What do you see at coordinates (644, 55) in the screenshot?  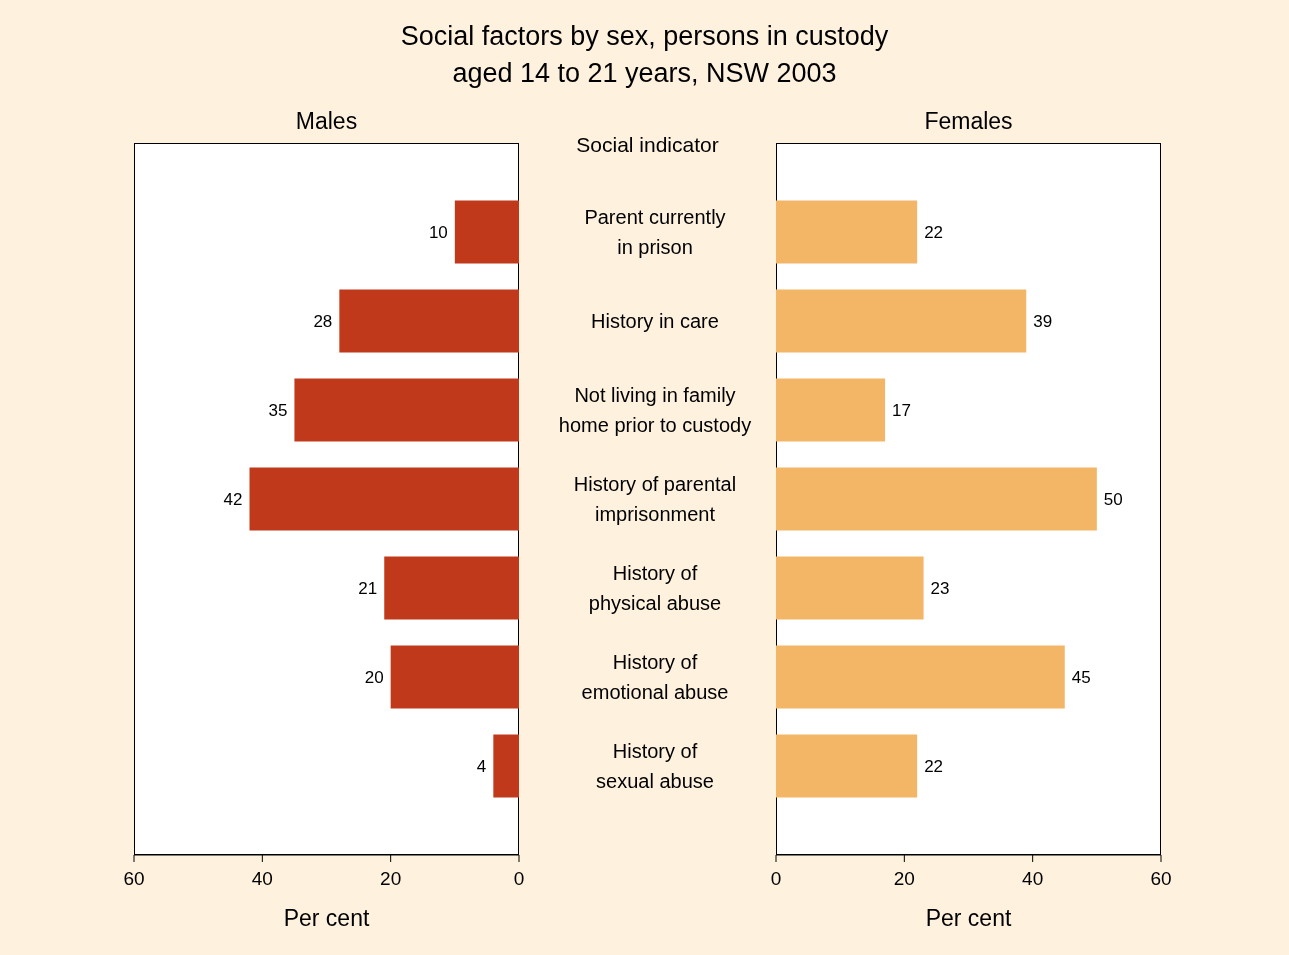 I see `text: Social factors by sex, persons in custody aged 14 to 21 years, NSW 2003` at bounding box center [644, 55].